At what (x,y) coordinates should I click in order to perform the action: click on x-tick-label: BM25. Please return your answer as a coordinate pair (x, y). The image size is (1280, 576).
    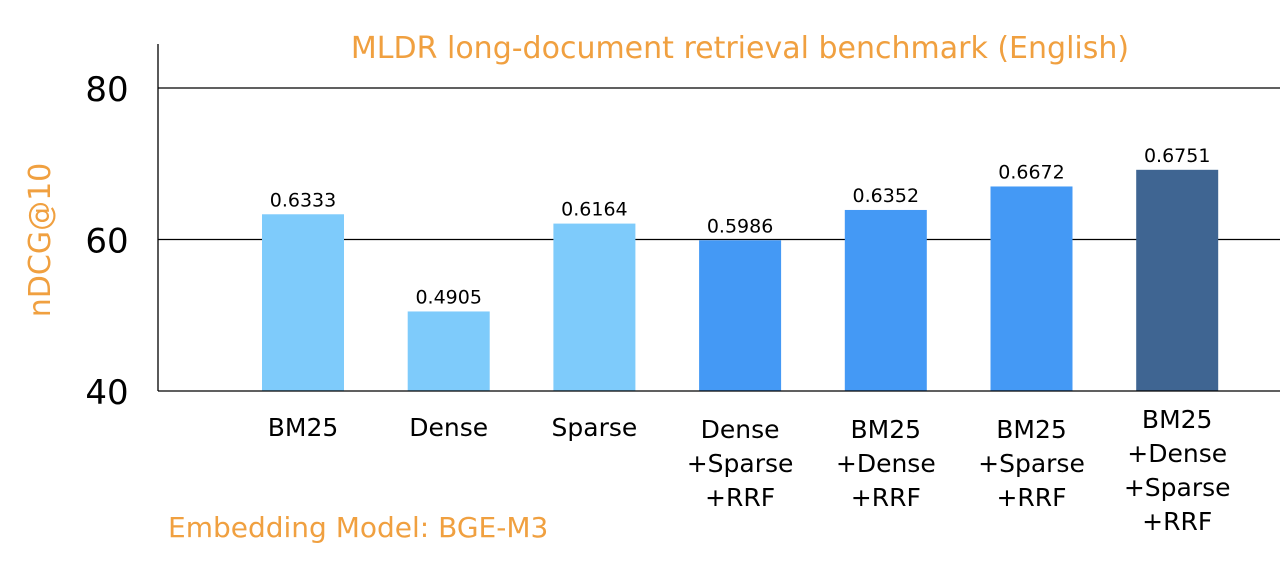
    Looking at the image, I should click on (303, 427).